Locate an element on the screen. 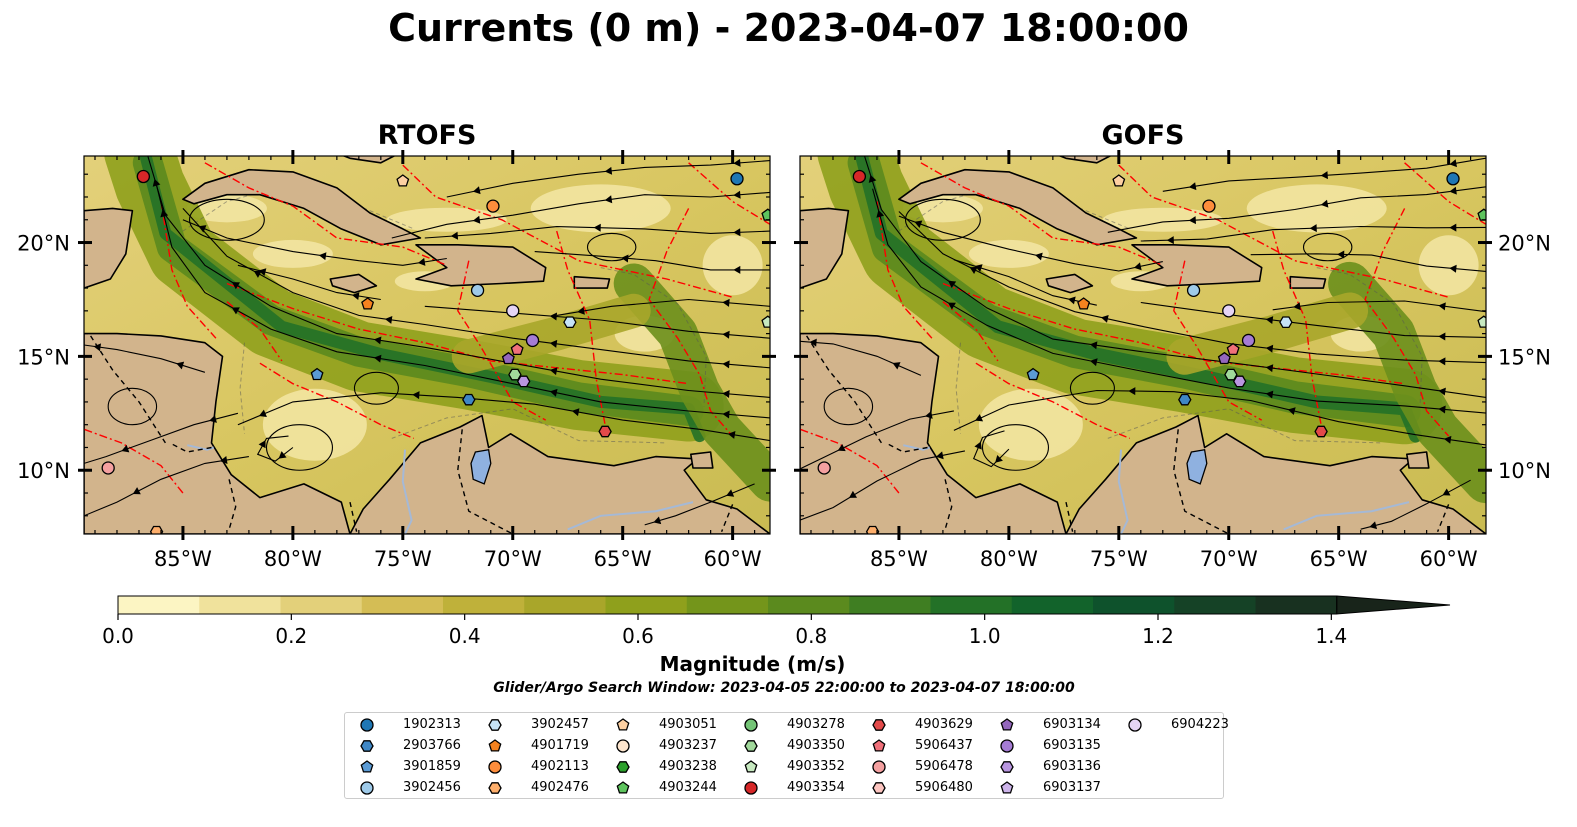 The width and height of the screenshot is (1577, 827). colorbar-tick-label: 1.2 is located at coordinates (1158, 636).